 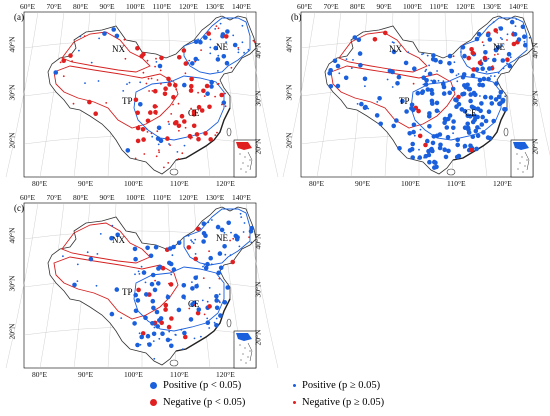 What do you see at coordinates (535, 50) in the screenshot?
I see `latitude-label-right: 40°N` at bounding box center [535, 50].